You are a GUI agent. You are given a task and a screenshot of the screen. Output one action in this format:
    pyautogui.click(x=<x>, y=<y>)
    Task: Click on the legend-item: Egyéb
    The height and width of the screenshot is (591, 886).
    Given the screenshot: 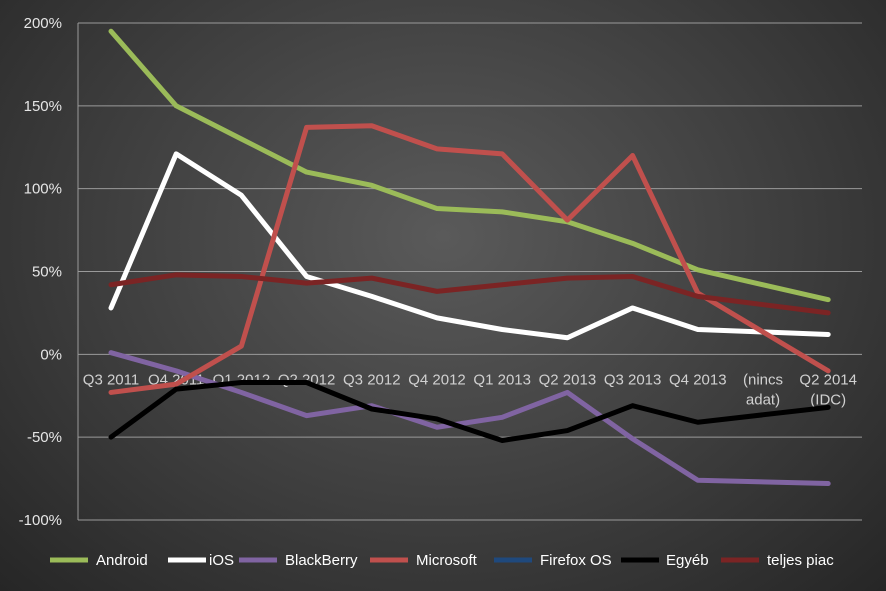 What is the action you would take?
    pyautogui.click(x=665, y=560)
    